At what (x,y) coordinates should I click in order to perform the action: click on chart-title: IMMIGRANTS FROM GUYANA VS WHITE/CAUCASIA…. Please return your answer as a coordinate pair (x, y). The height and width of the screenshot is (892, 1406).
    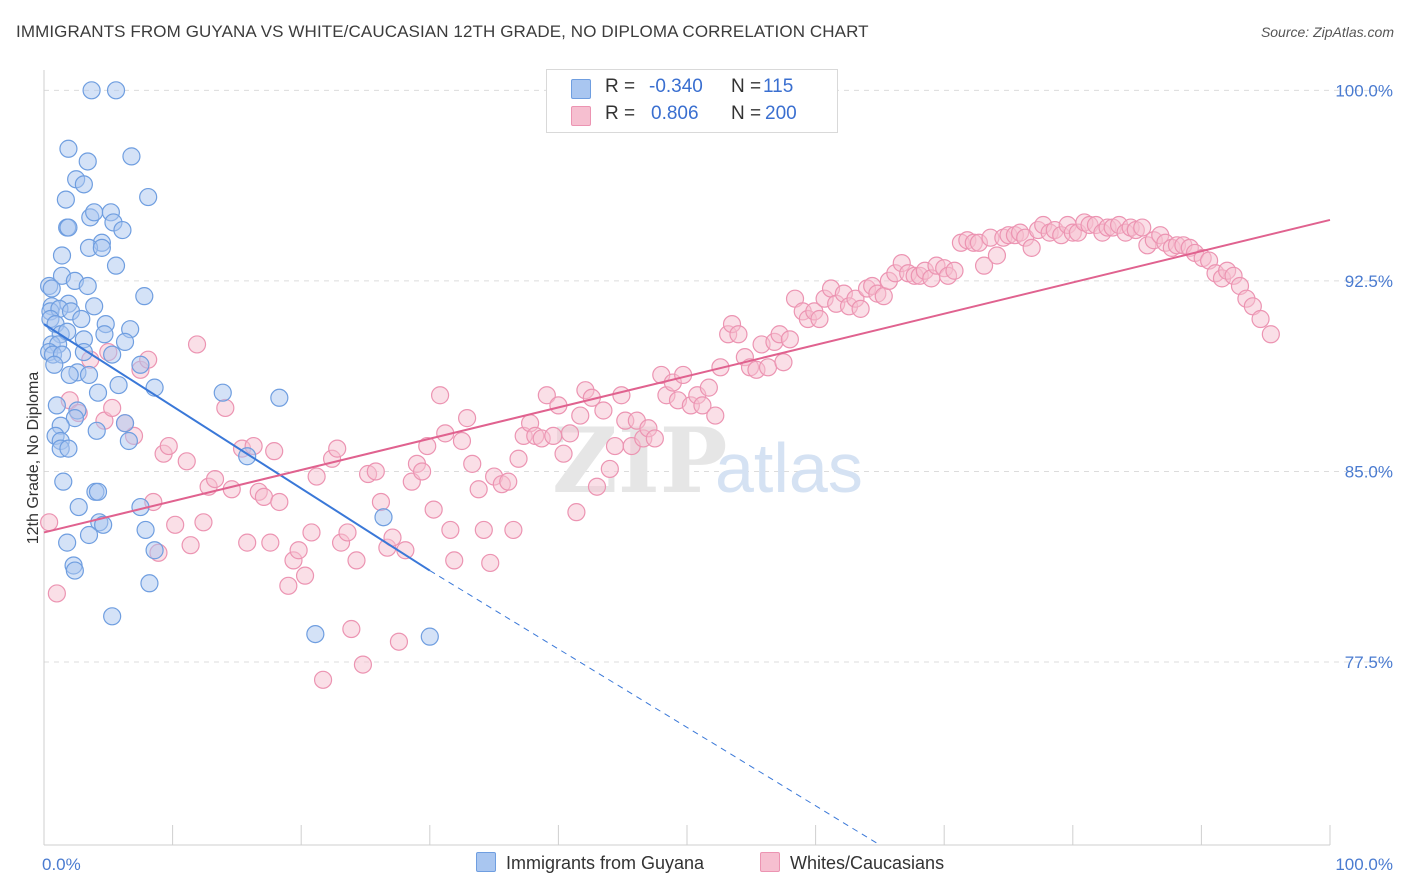
    Looking at the image, I should click on (442, 31).